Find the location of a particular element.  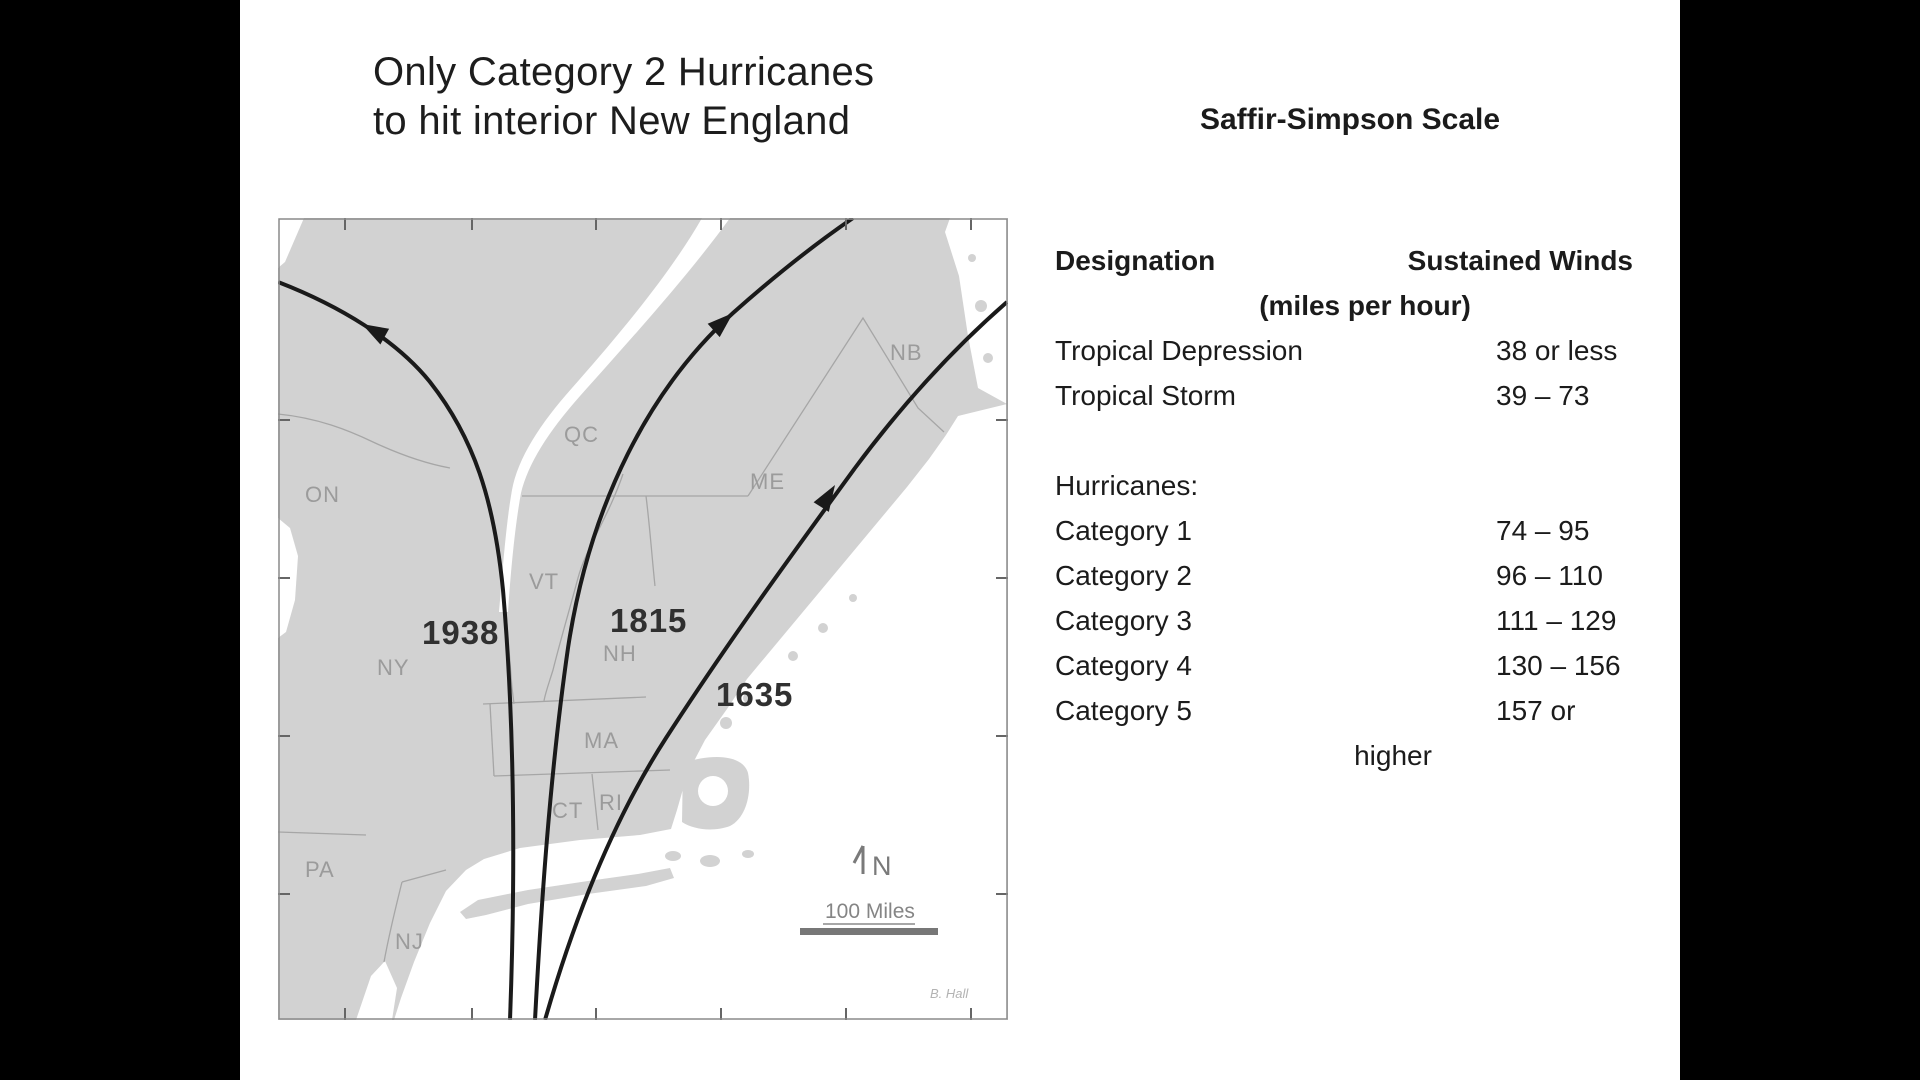

row-designation is located at coordinates (1275, 440).